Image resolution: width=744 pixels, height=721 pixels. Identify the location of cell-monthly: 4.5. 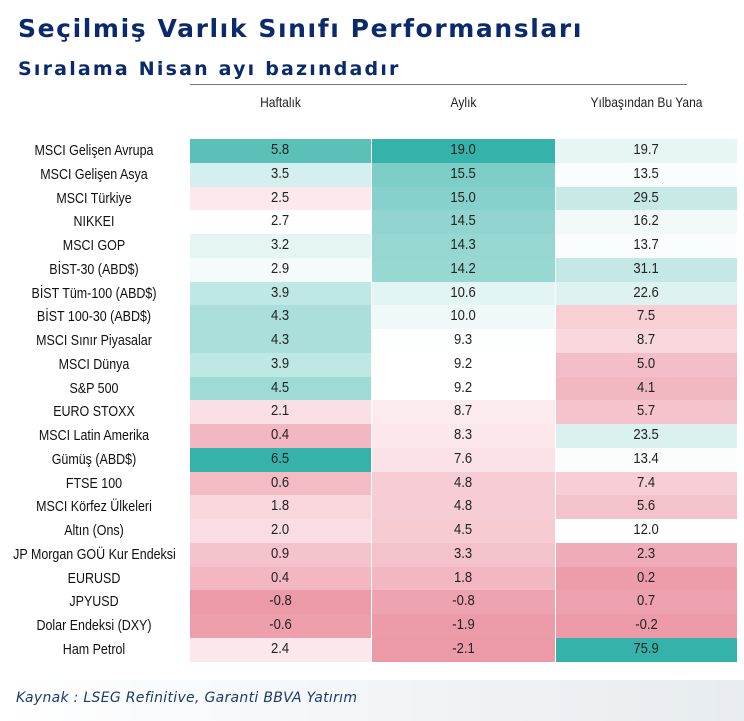
(463, 531).